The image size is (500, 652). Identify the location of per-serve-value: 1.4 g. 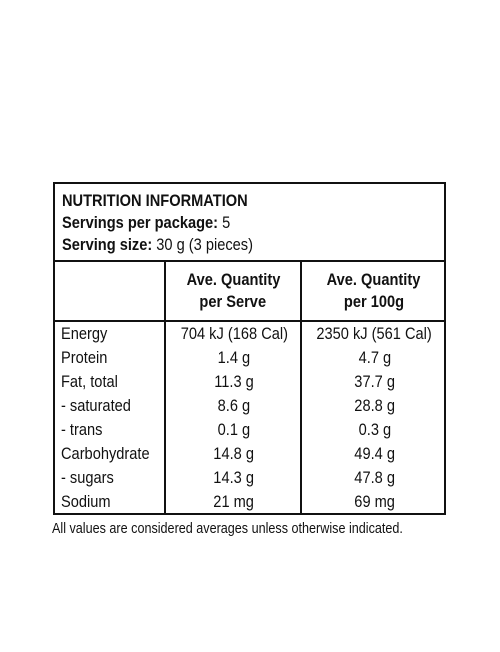
(234, 357).